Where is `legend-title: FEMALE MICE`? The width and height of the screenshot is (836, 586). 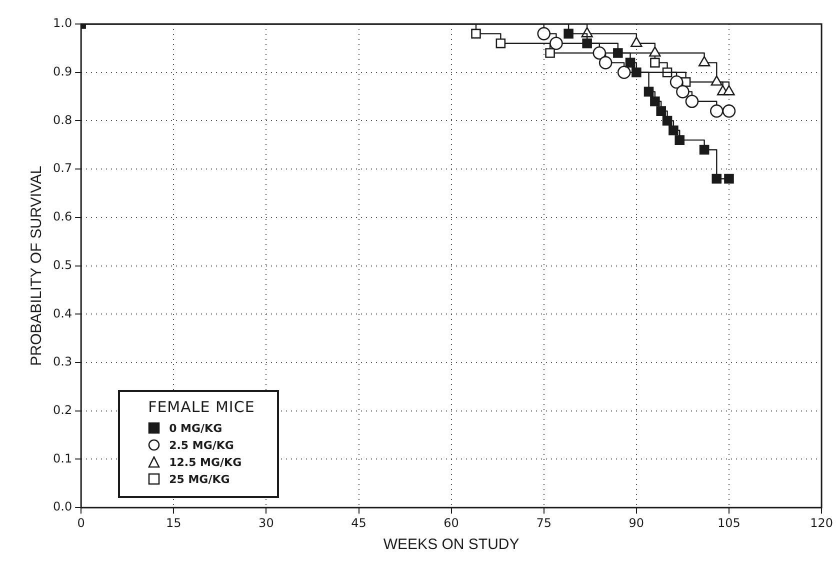
legend-title: FEMALE MICE is located at coordinates (201, 407).